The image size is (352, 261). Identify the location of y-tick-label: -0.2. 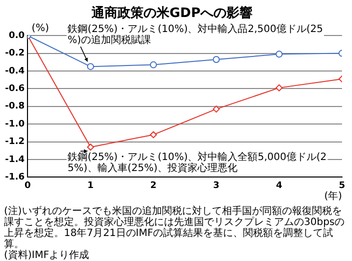
(14, 53).